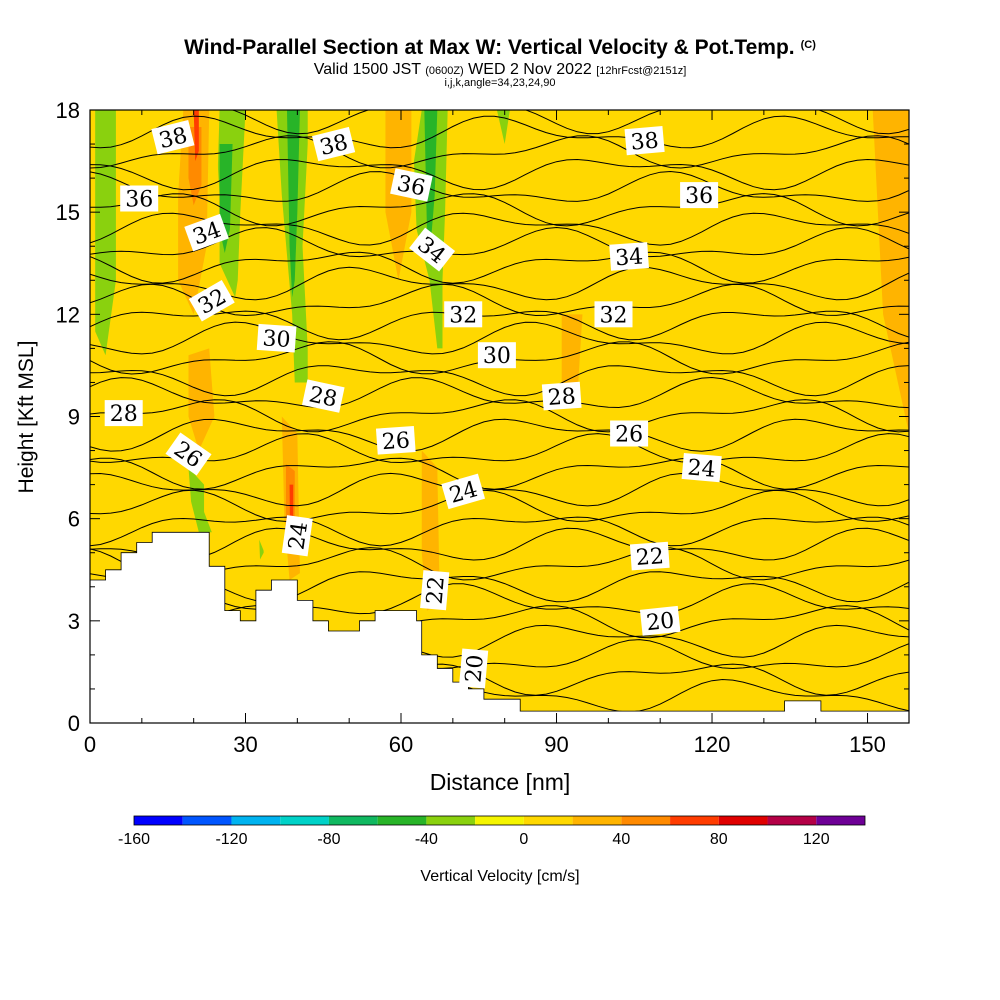  I want to click on y-tick-label: 3, so click(74, 621).